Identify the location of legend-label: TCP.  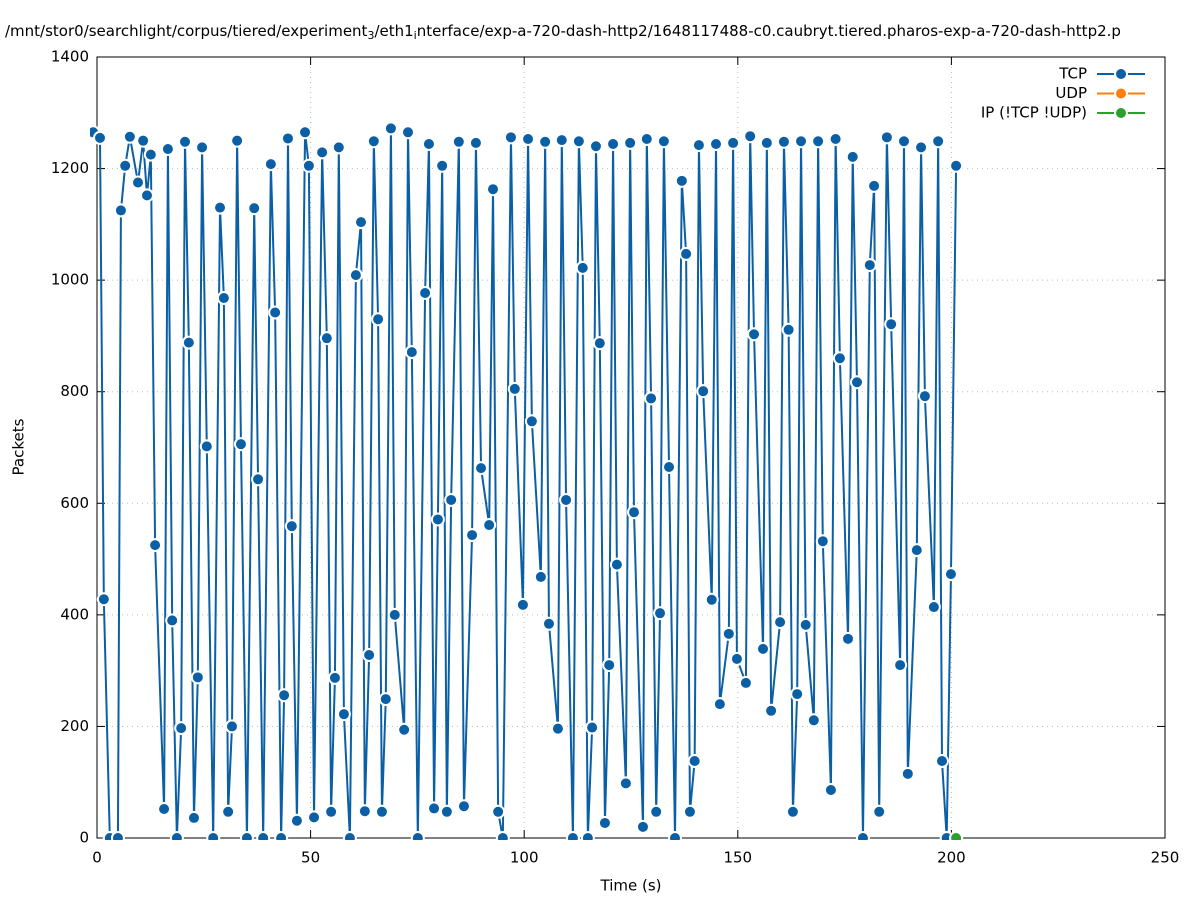
(1072, 74).